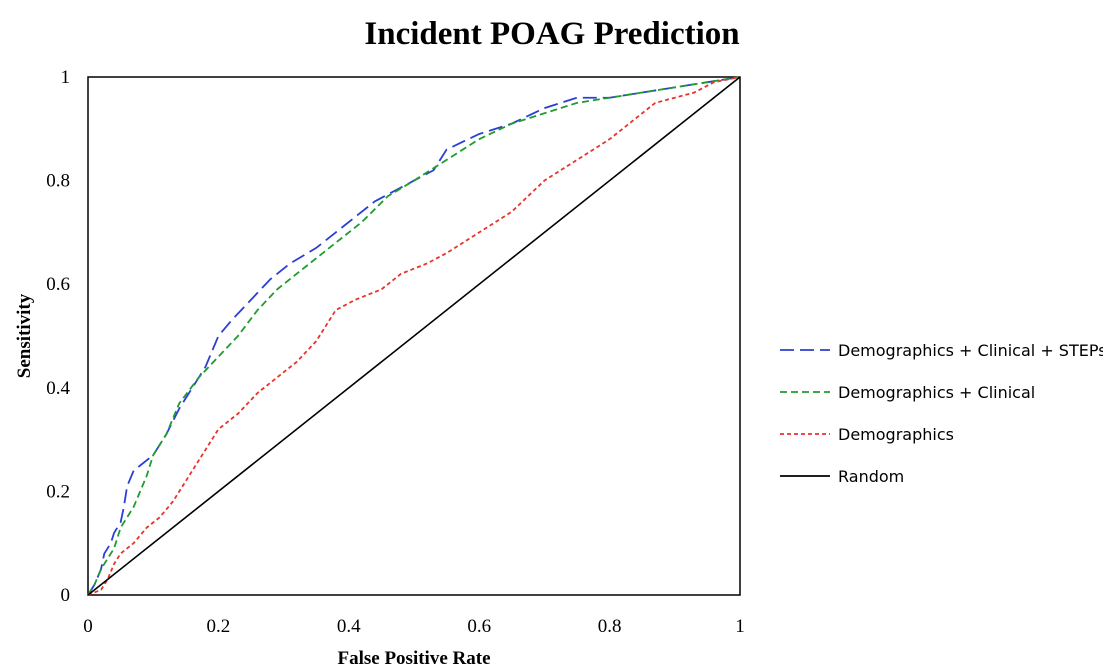  What do you see at coordinates (740, 626) in the screenshot?
I see `x-tick-label: 1` at bounding box center [740, 626].